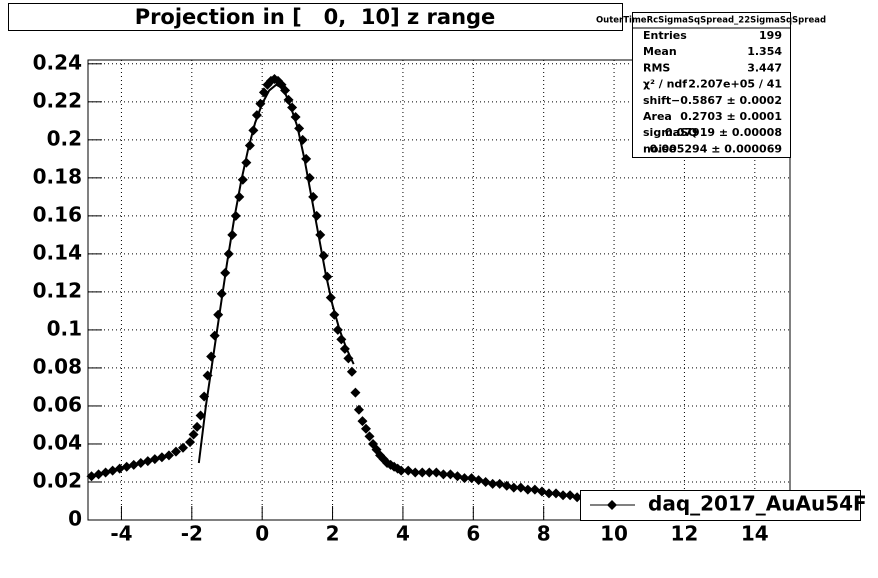  I want to click on y-tick-label: 0.18, so click(57, 176).